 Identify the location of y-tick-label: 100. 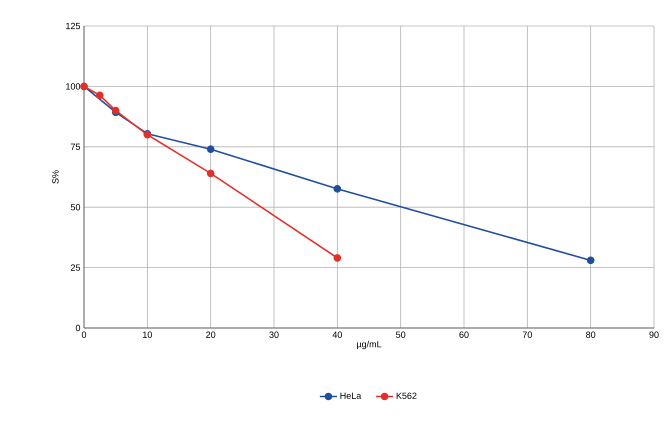
(73, 86).